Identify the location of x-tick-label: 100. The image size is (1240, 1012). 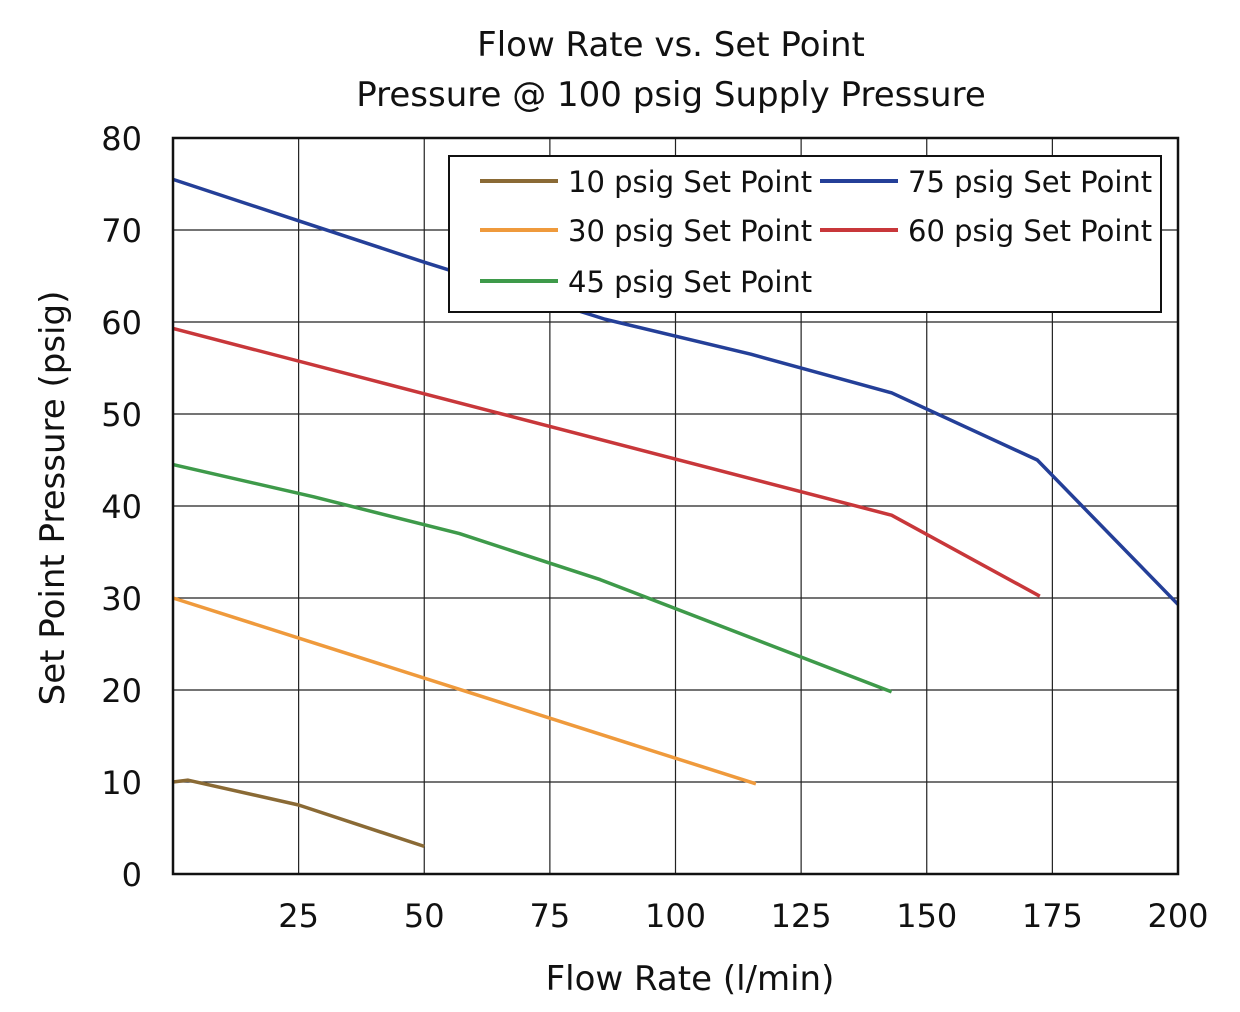
(675, 916).